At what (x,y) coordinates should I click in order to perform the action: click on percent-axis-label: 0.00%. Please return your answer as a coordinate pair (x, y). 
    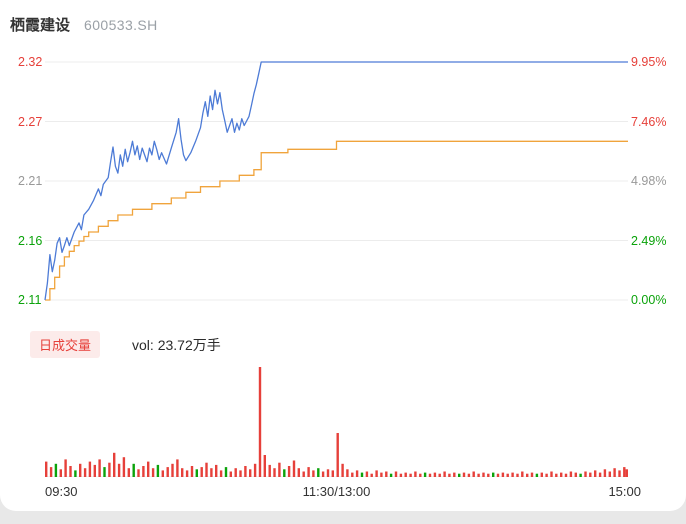
    Looking at the image, I should click on (649, 300).